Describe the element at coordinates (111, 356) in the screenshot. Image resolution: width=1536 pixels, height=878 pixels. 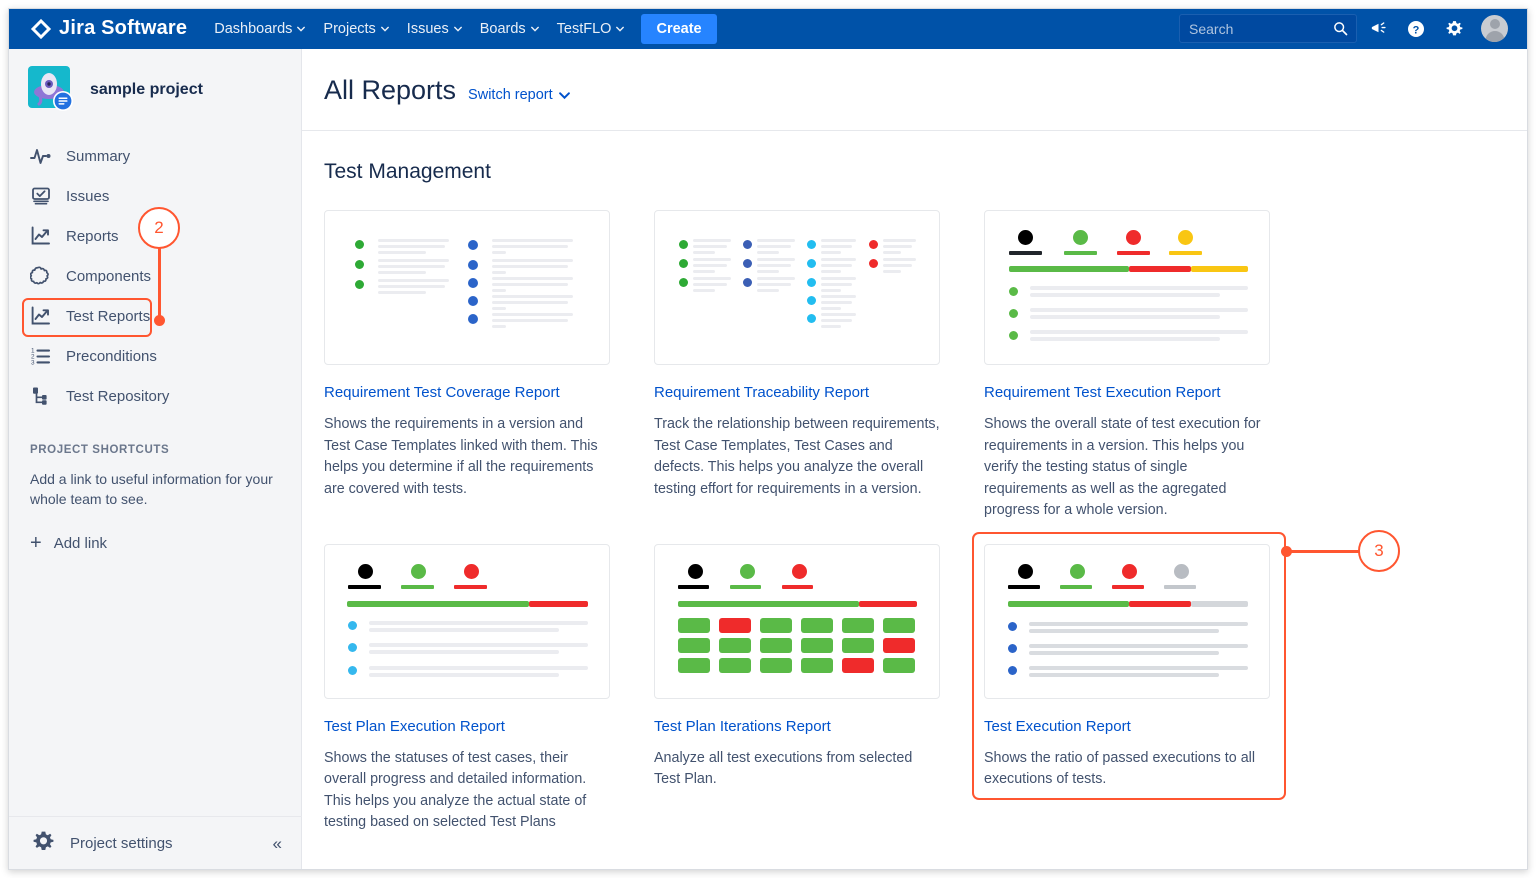
I see `sidebar-item-label: Preconditions` at that location.